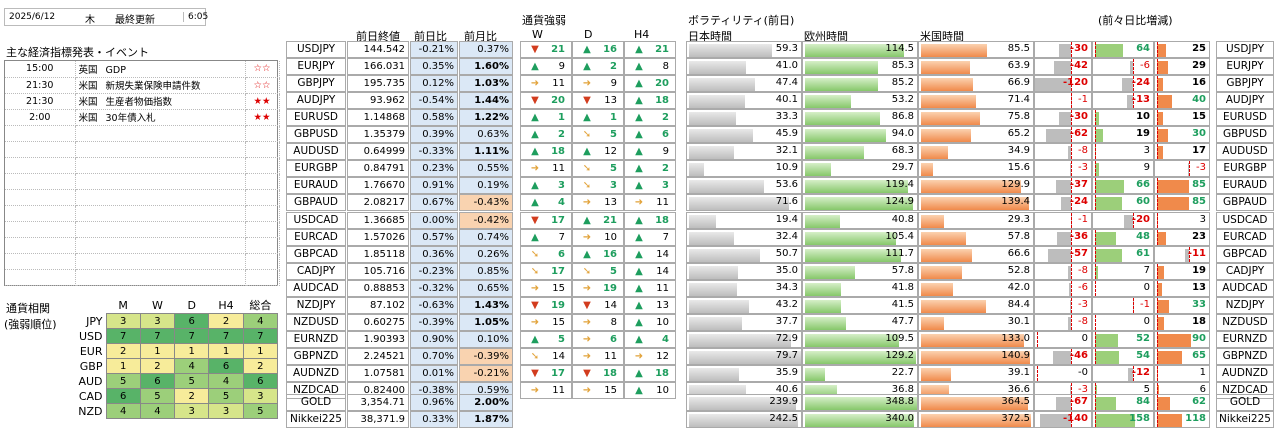 This screenshot has height=438, width=1278. I want to click on vol-diff-cell: 29, so click(1182, 67).